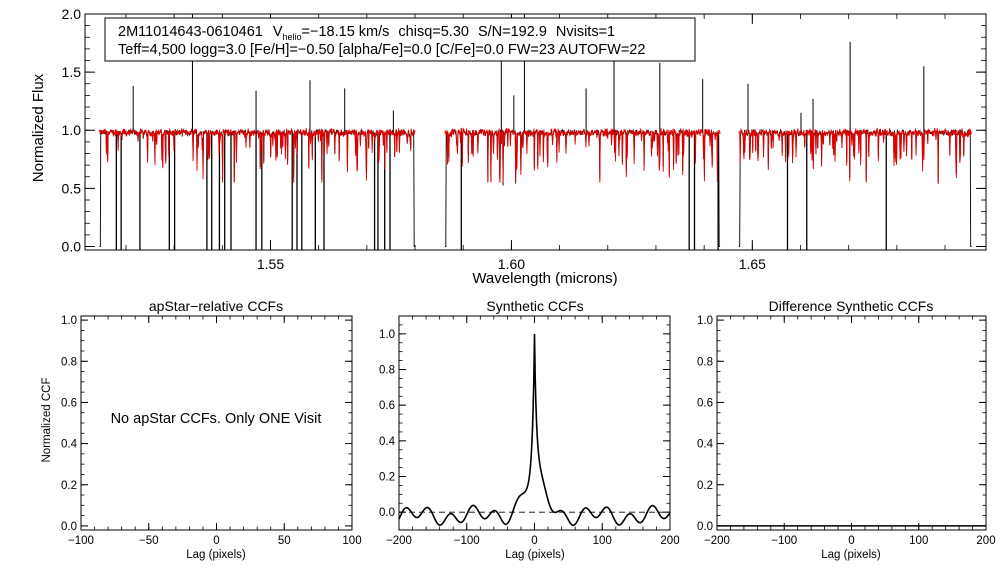 This screenshot has height=576, width=1008. I want to click on synthetic-ccf-line, so click(534, 430).